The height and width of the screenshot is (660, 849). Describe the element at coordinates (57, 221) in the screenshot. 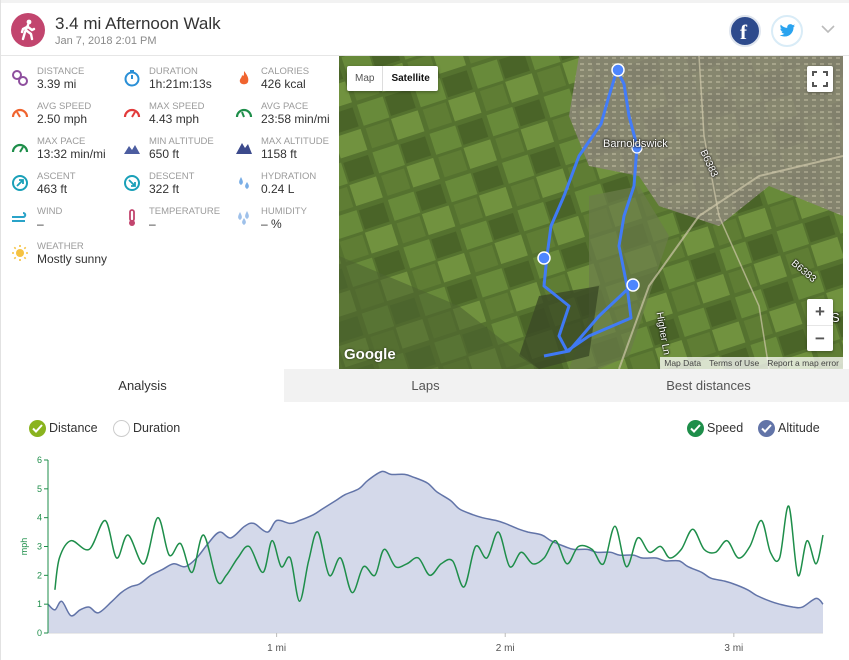

I see `stat-wind: WIND –` at that location.